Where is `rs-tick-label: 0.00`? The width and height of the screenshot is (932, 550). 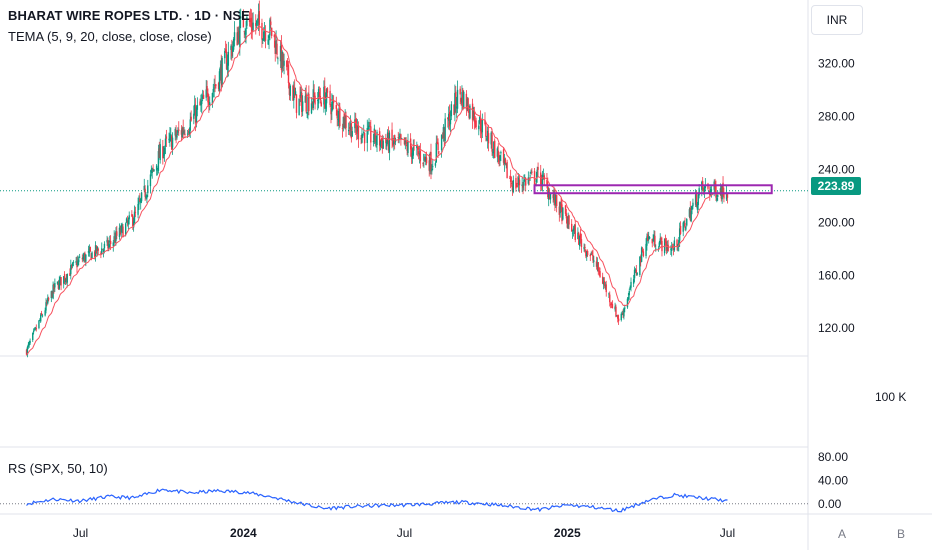
rs-tick-label: 0.00 is located at coordinates (830, 504).